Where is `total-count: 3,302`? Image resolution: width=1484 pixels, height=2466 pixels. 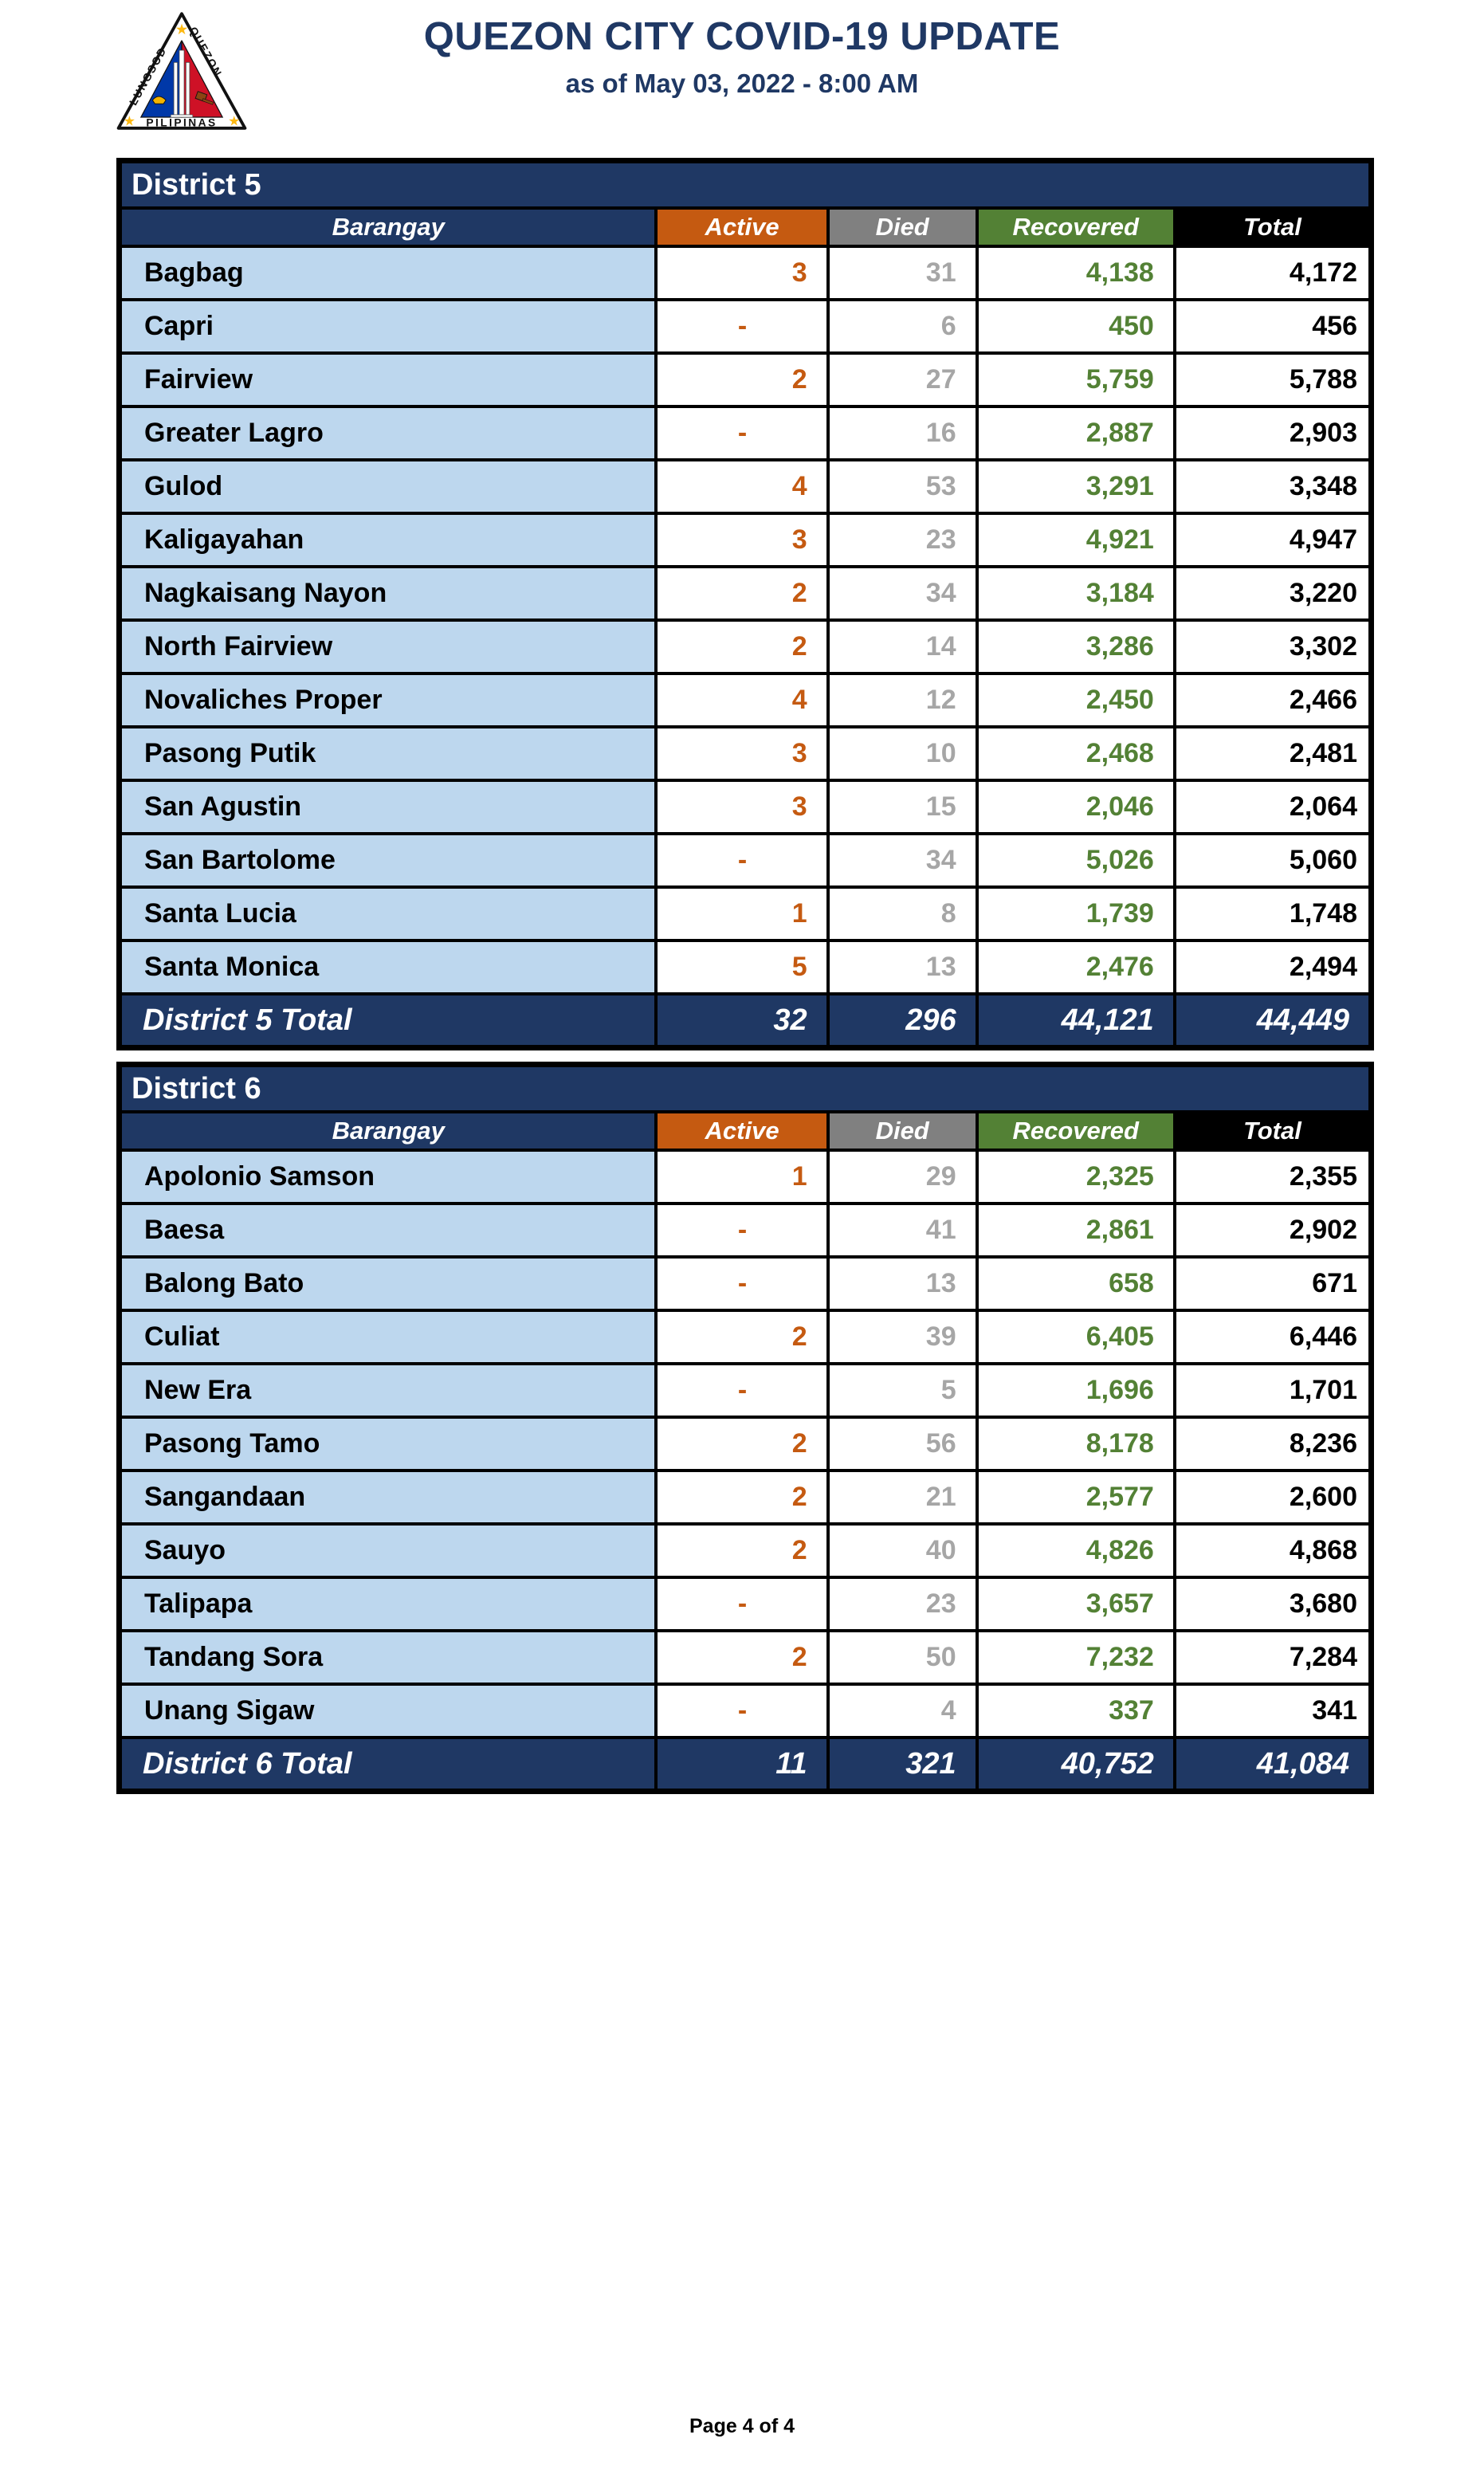
total-count: 3,302 is located at coordinates (1272, 647).